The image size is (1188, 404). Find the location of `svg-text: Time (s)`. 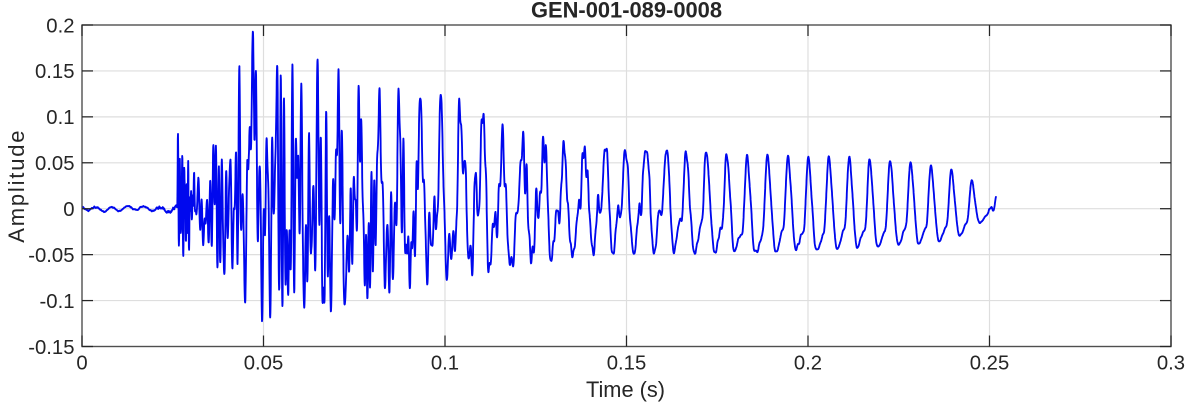

svg-text: Time (s) is located at coordinates (625, 389).